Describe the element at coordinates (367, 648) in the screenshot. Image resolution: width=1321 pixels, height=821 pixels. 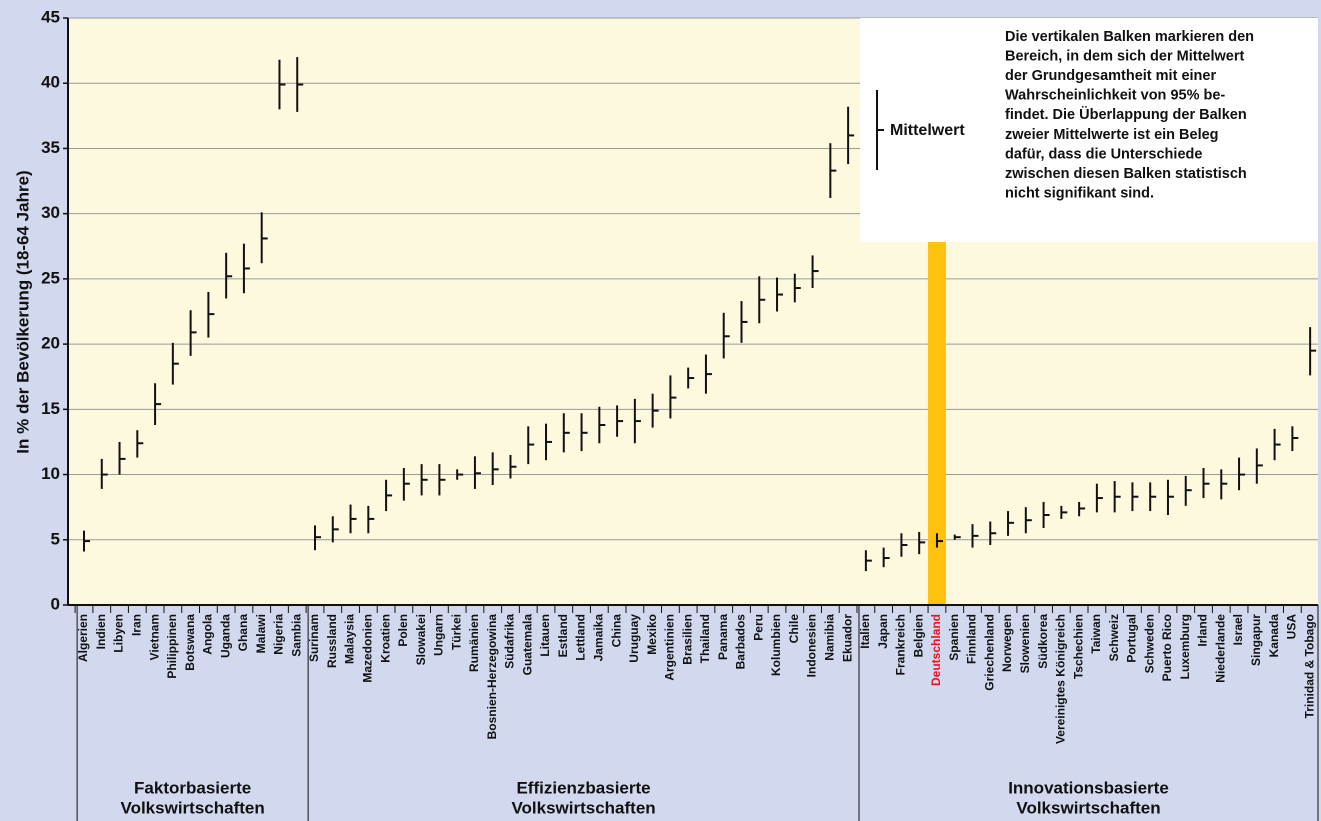
I see `x-tick-label: Mazedonien` at that location.